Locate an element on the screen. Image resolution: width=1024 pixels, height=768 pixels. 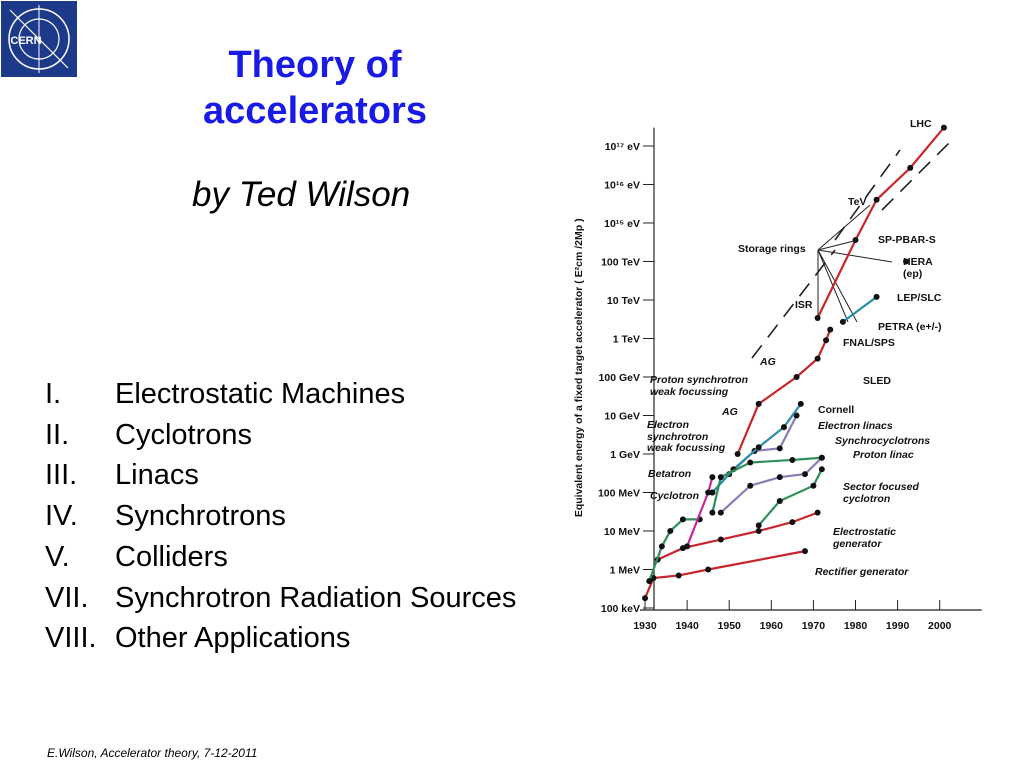
title: Theory of accelerators is located at coordinates (315, 88).